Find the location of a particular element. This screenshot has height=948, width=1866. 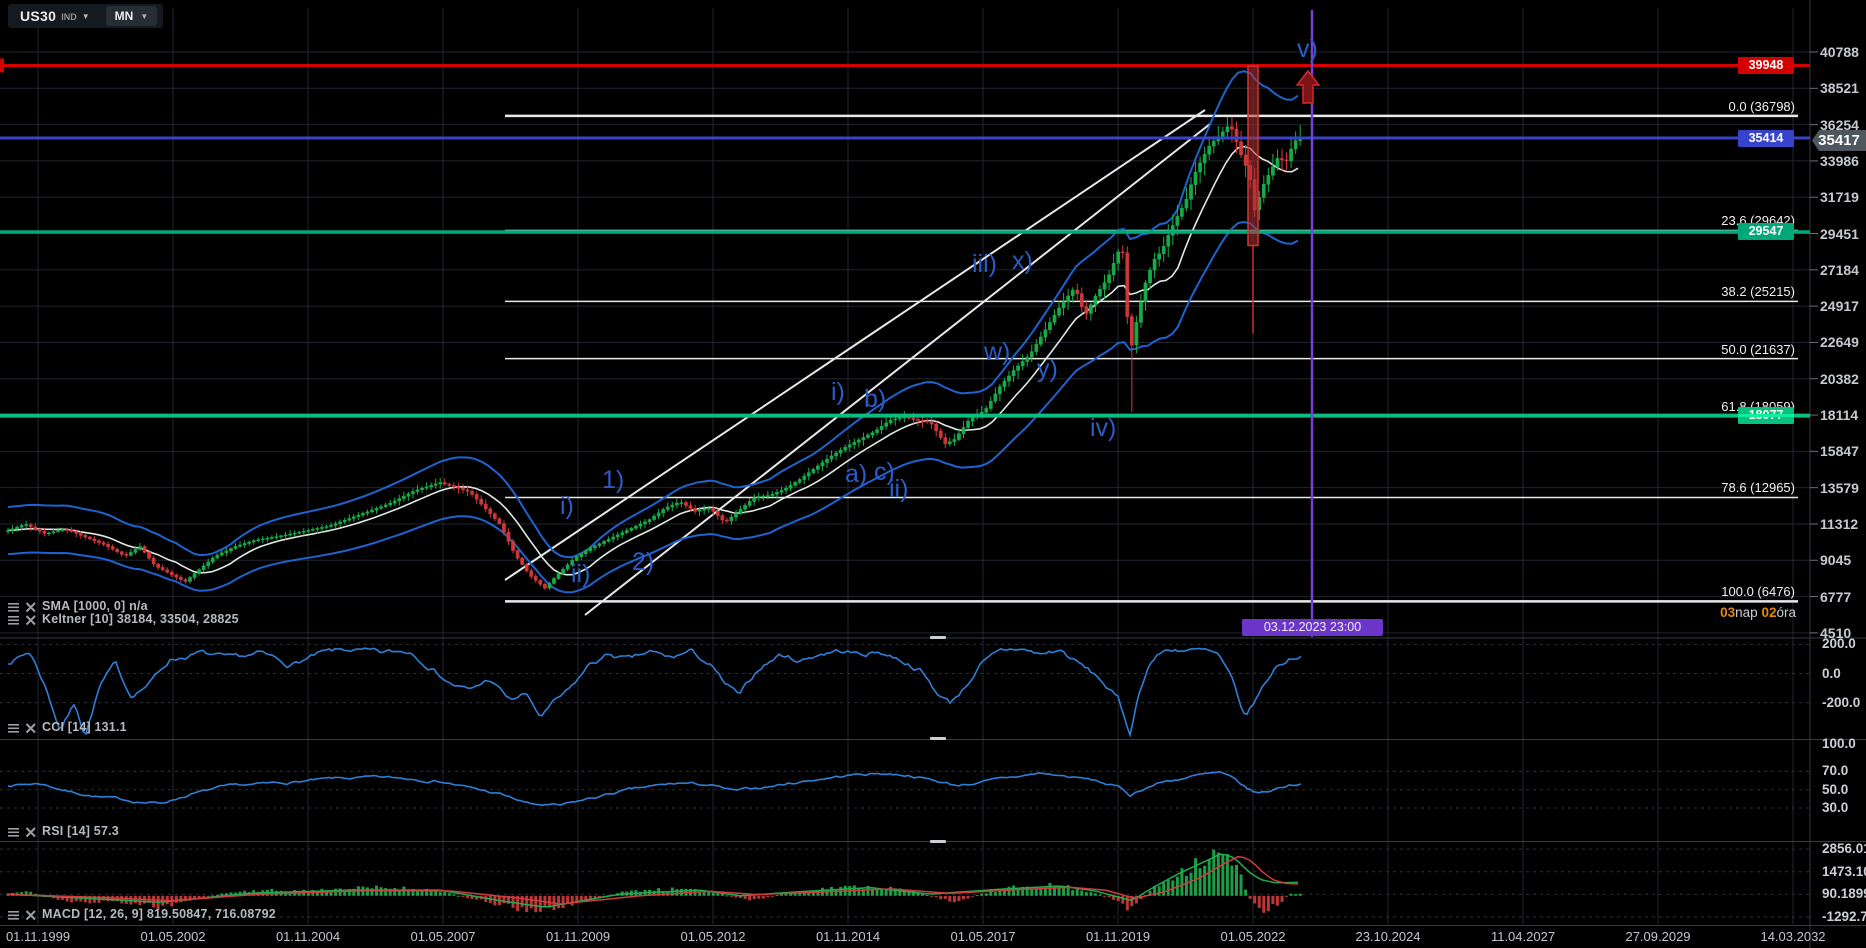

price-axis-label: 15847 is located at coordinates (1839, 451).